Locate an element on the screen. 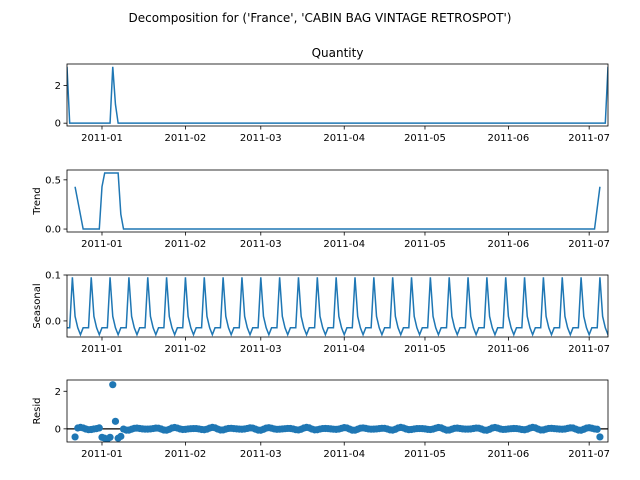  plot-area-quantity is located at coordinates (337, 95).